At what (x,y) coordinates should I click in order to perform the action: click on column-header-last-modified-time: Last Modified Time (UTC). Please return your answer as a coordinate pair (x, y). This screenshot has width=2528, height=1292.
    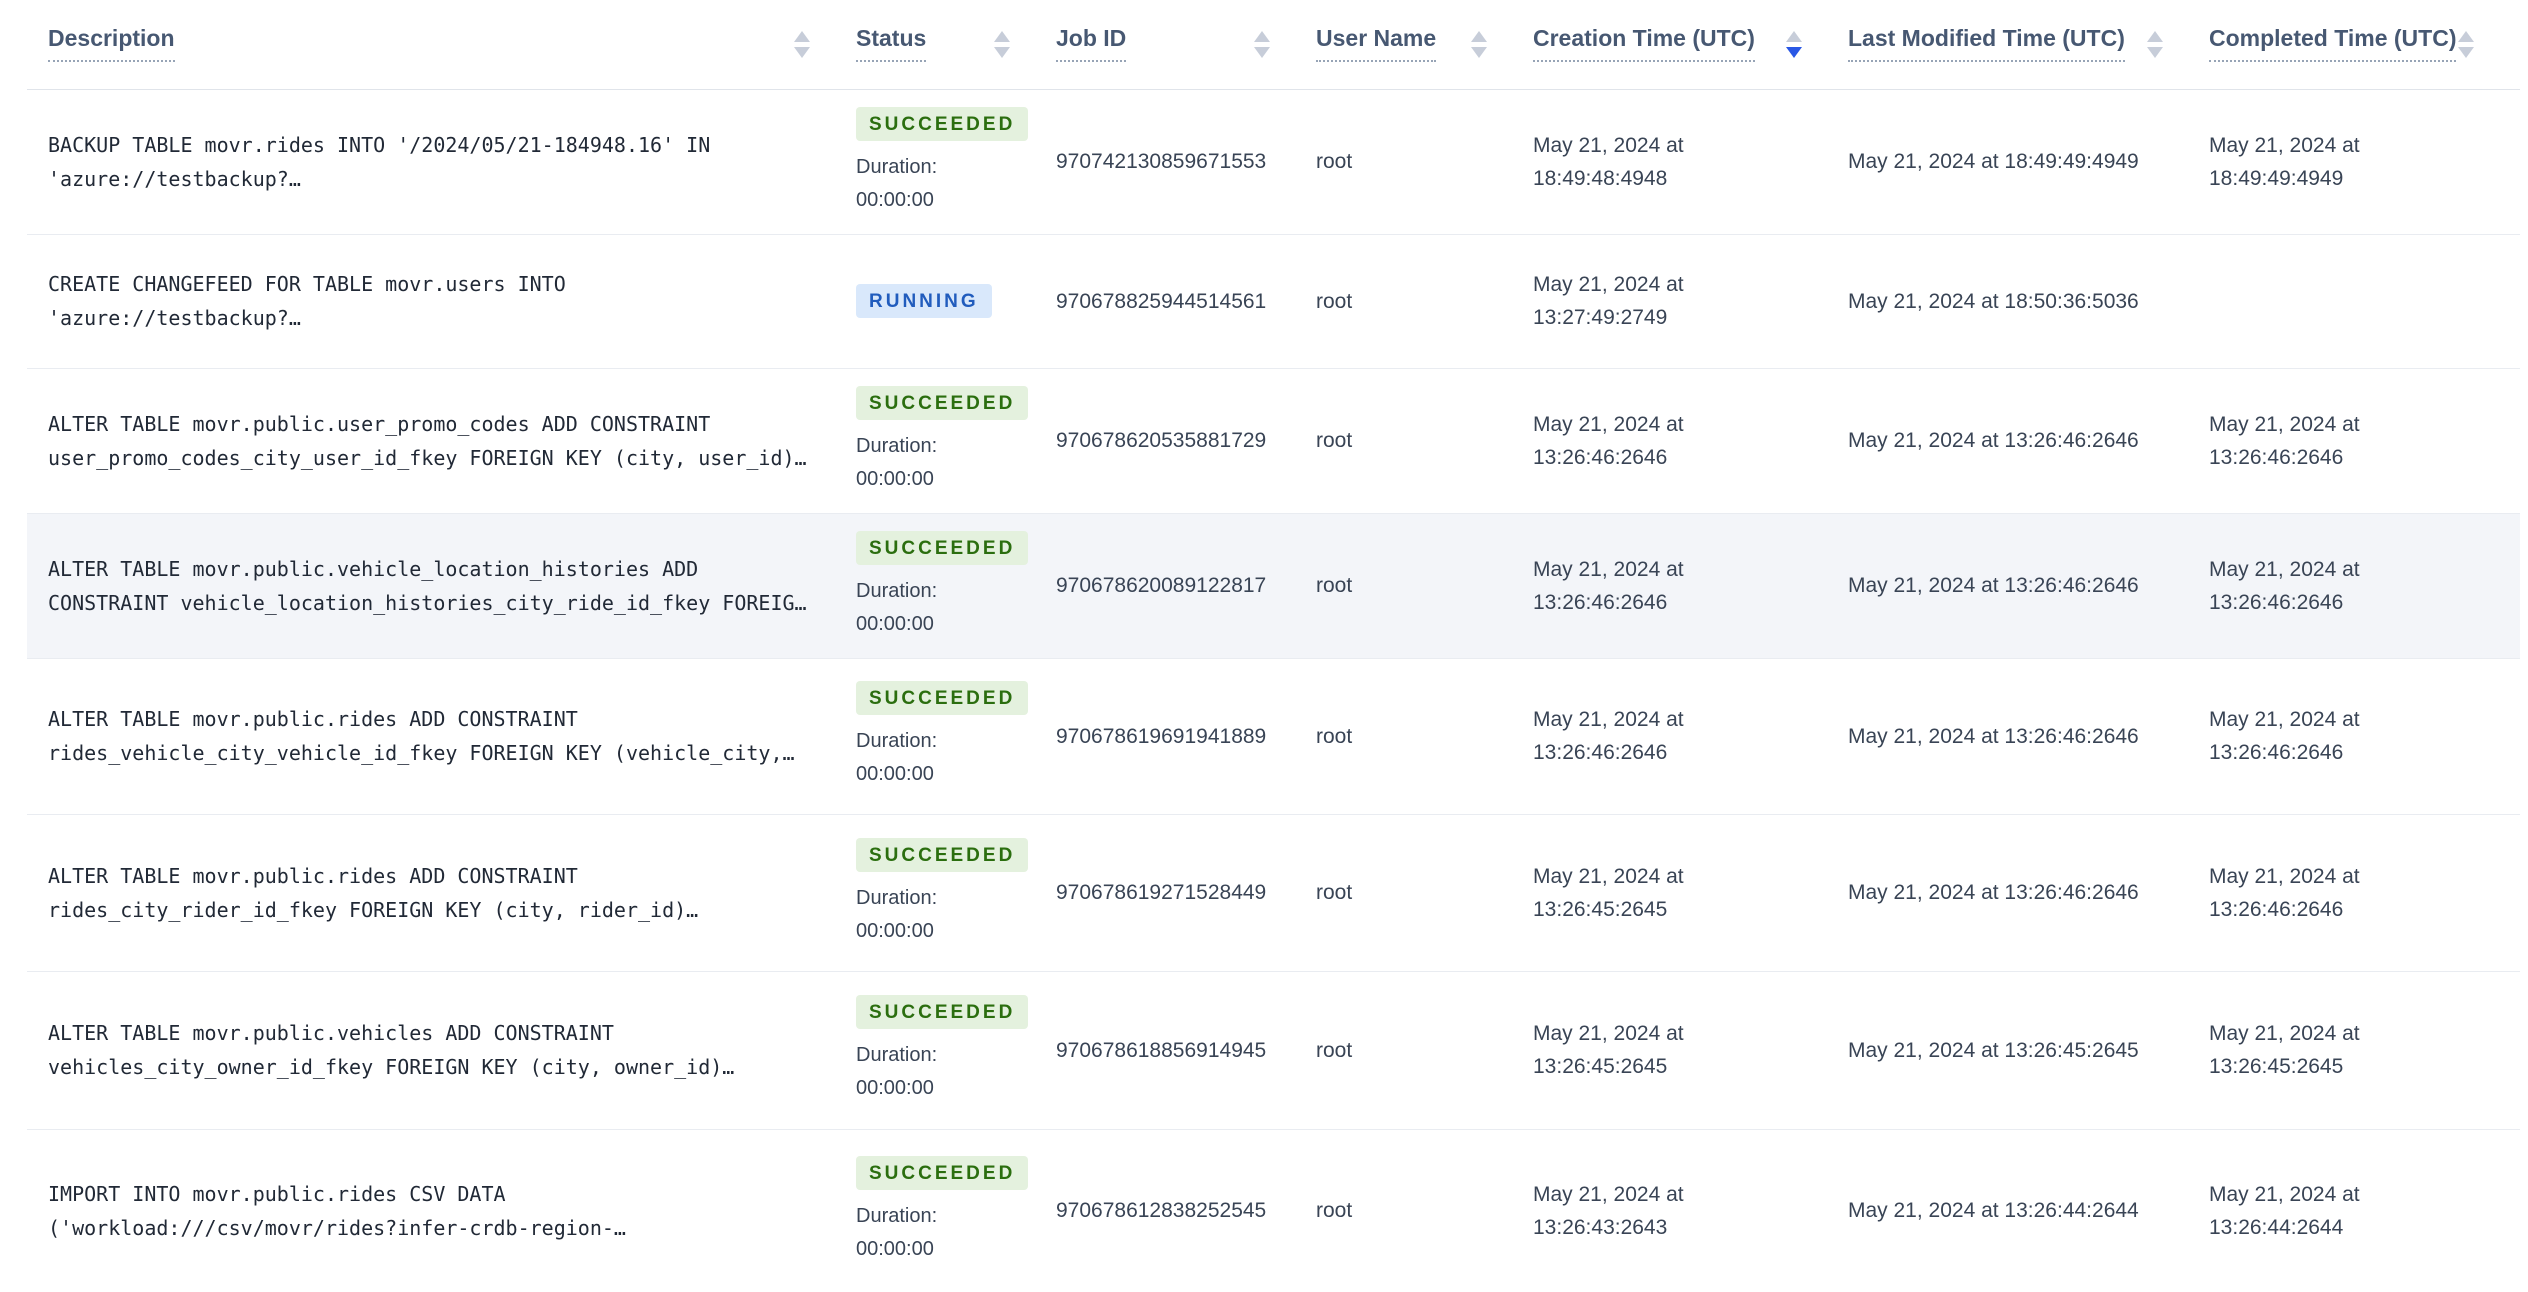
    Looking at the image, I should click on (2028, 45).